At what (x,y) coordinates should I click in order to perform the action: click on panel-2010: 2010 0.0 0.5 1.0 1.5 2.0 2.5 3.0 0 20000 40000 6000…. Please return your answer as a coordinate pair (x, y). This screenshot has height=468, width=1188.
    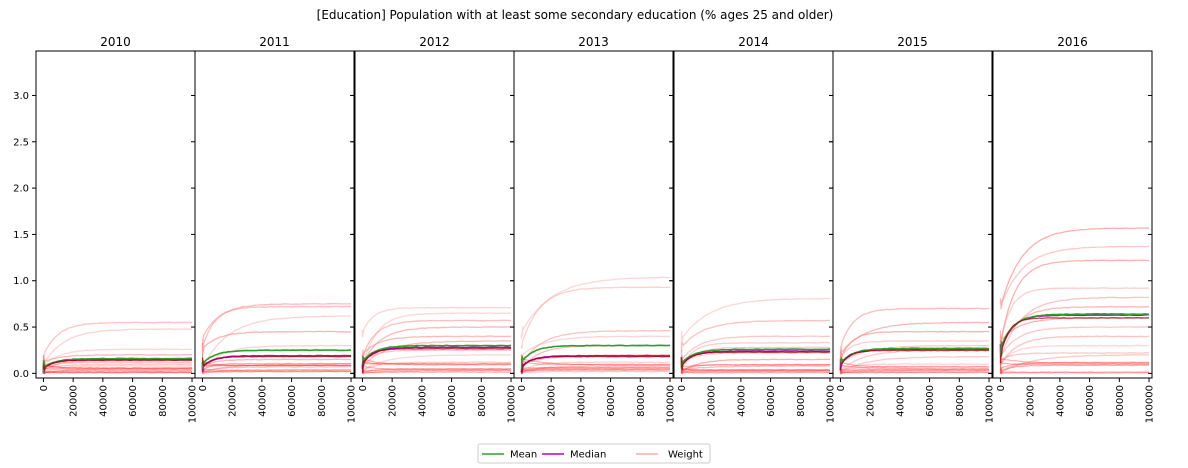
    Looking at the image, I should click on (105, 229).